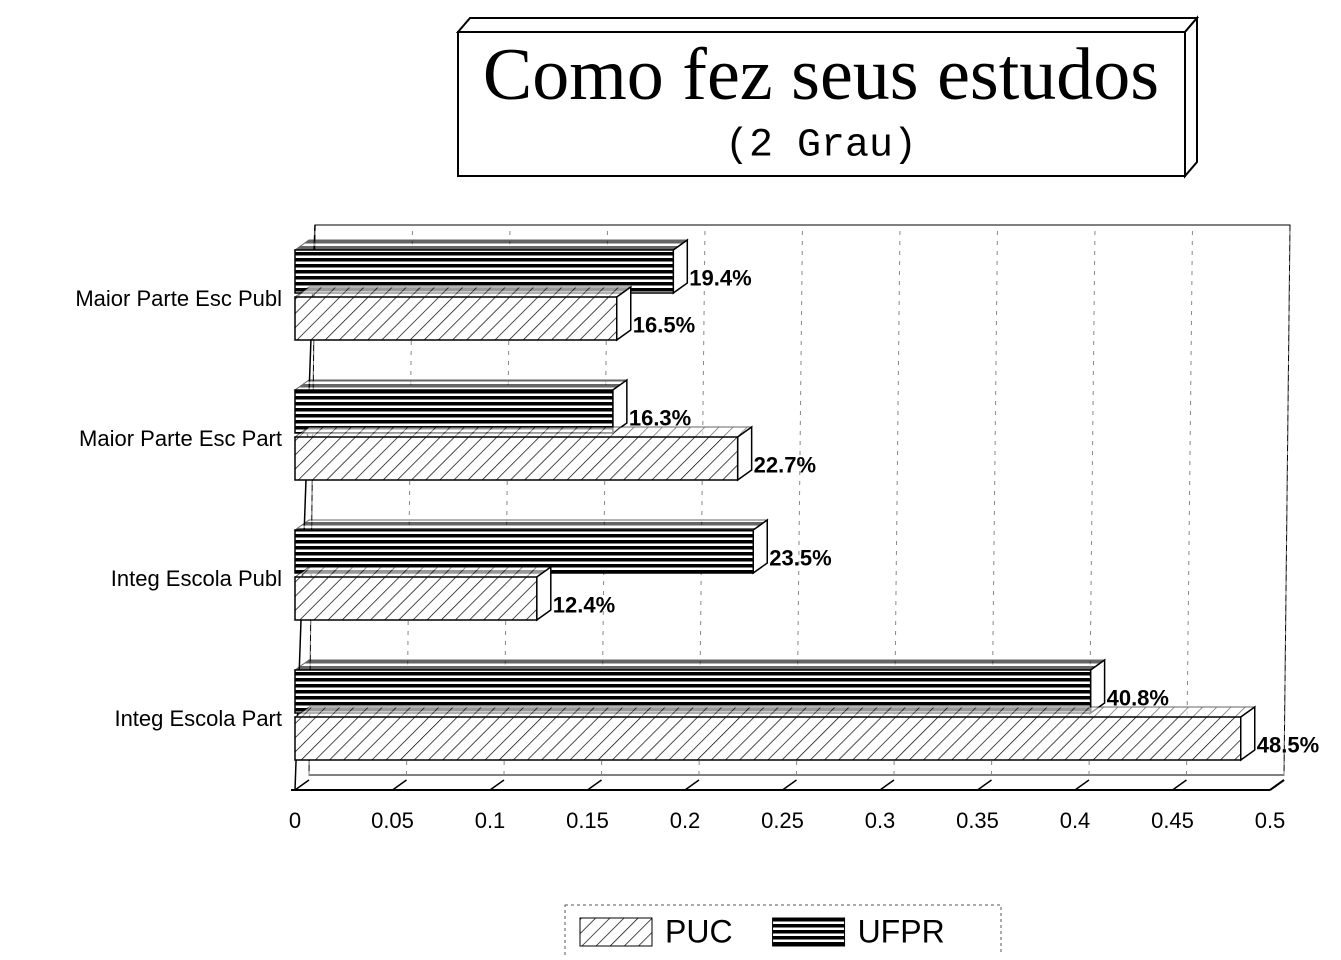 This screenshot has width=1341, height=960. Describe the element at coordinates (827, 25) in the screenshot. I see `title-box-top` at that location.